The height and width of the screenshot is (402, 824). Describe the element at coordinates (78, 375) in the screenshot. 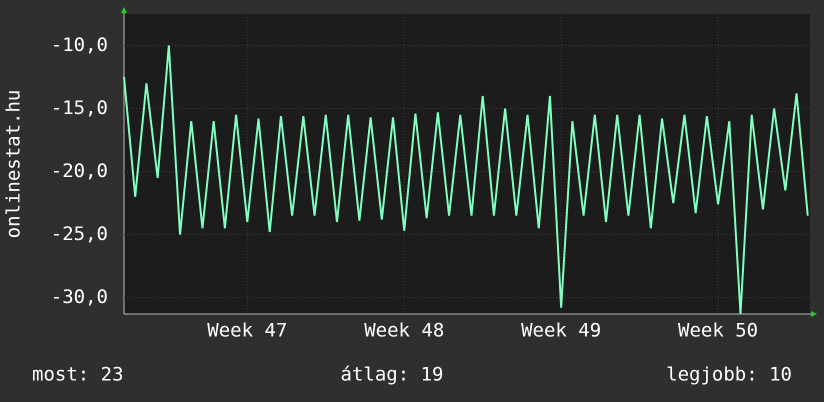

I see `stat-label: most: 23` at that location.